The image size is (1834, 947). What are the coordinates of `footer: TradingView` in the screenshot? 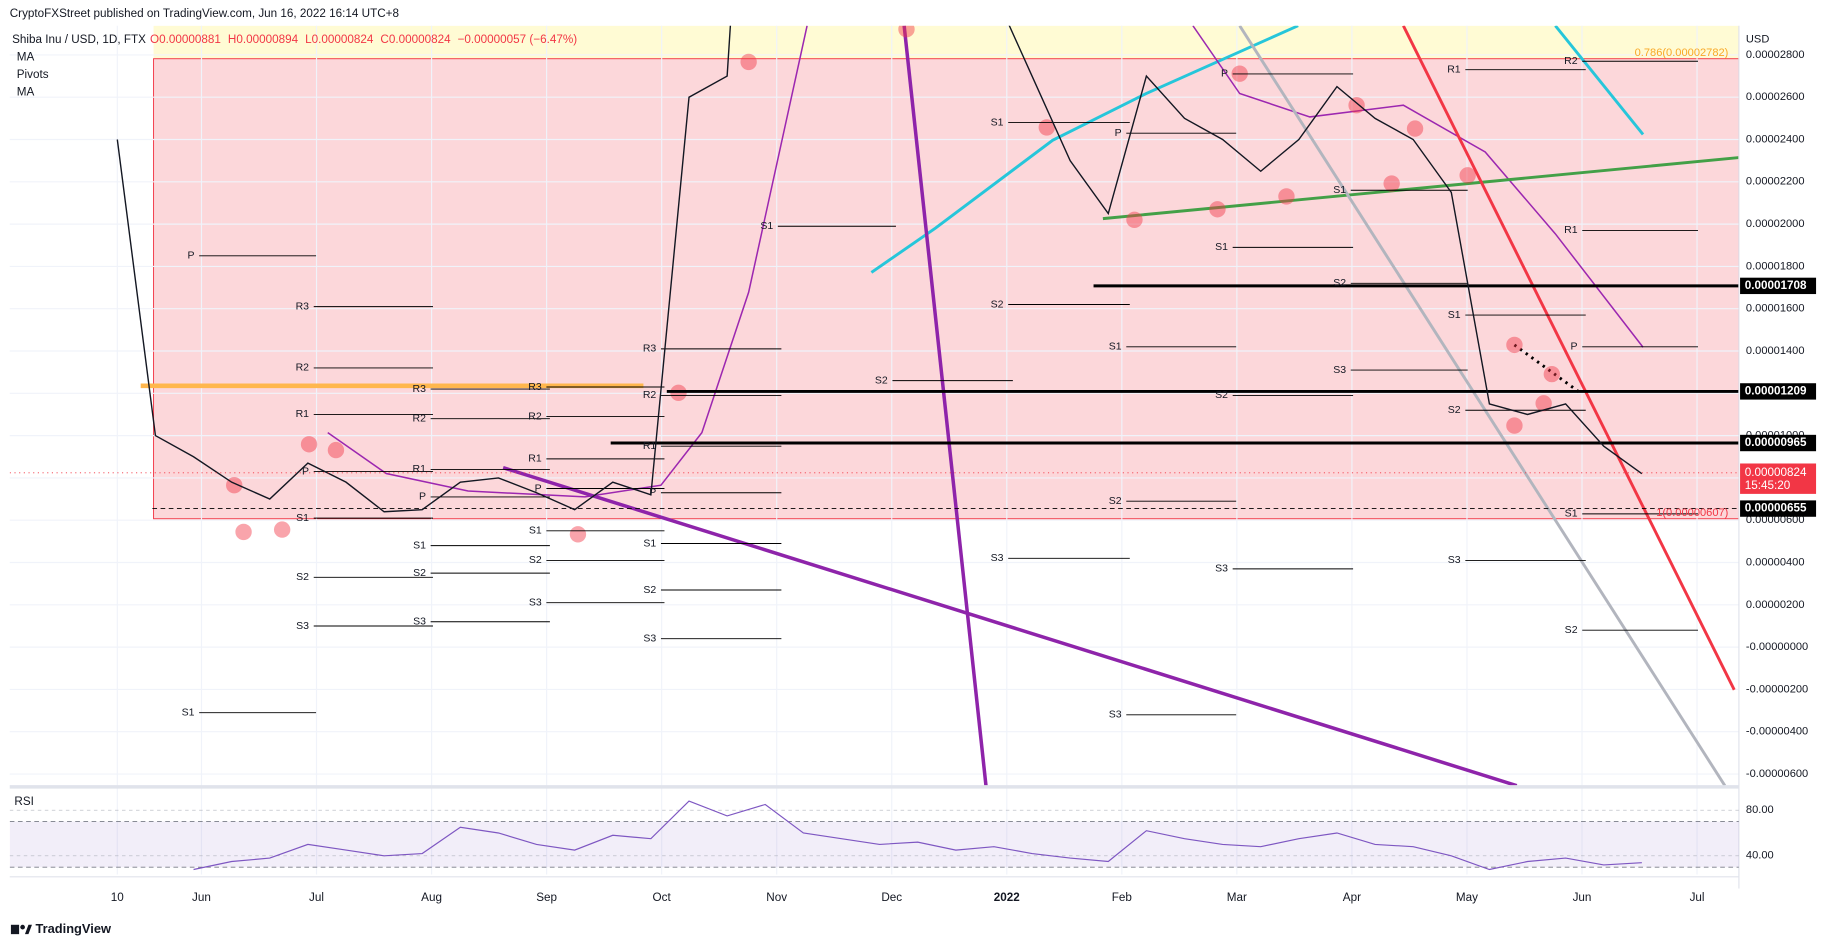 It's located at (73, 928).